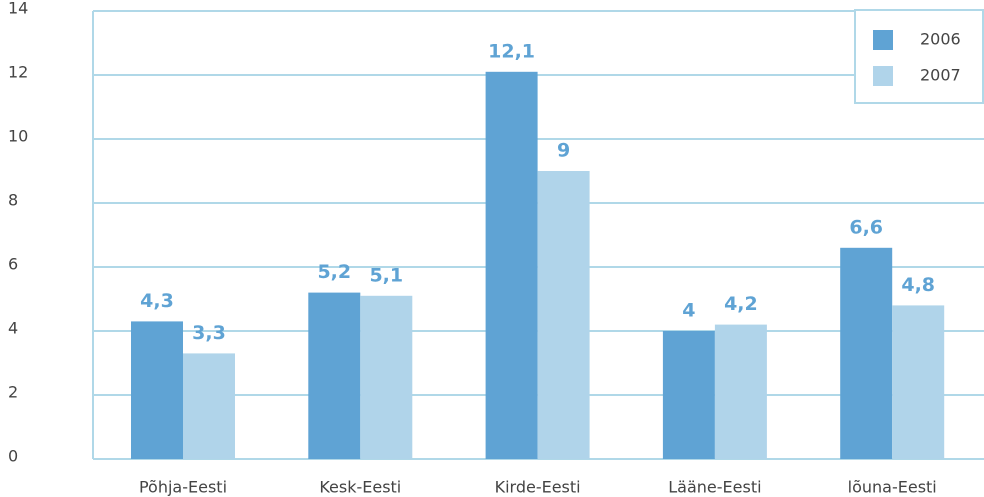 The width and height of the screenshot is (984, 497). What do you see at coordinates (688, 311) in the screenshot?
I see `value-label: 4` at bounding box center [688, 311].